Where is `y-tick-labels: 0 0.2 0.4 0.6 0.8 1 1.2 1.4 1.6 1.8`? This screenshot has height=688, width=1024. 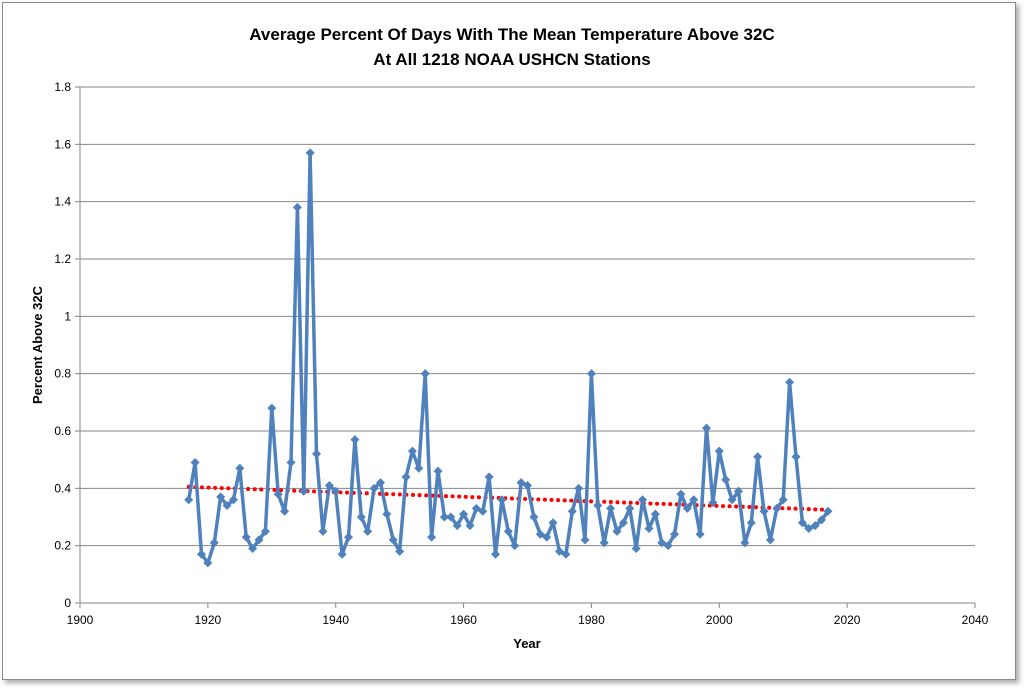 y-tick-labels: 0 0.2 0.4 0.6 0.8 1 1.2 1.4 1.6 1.8 is located at coordinates (62, 345).